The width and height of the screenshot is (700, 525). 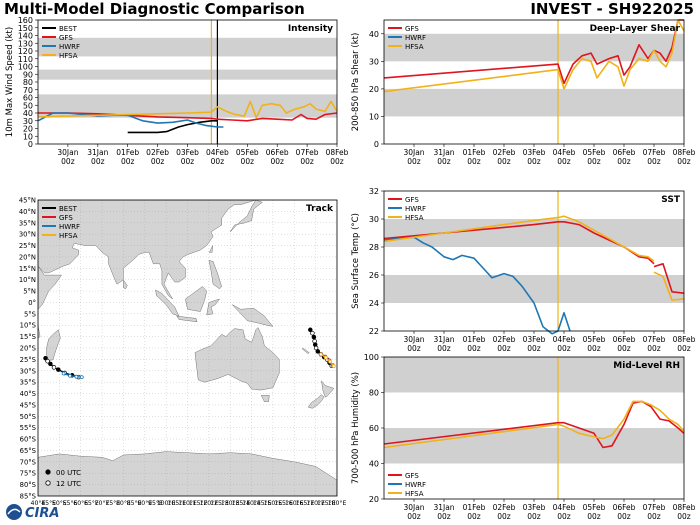 What do you see at coordinates (29, 292) in the screenshot?
I see `track-lat-label: 5°N` at bounding box center [29, 292].